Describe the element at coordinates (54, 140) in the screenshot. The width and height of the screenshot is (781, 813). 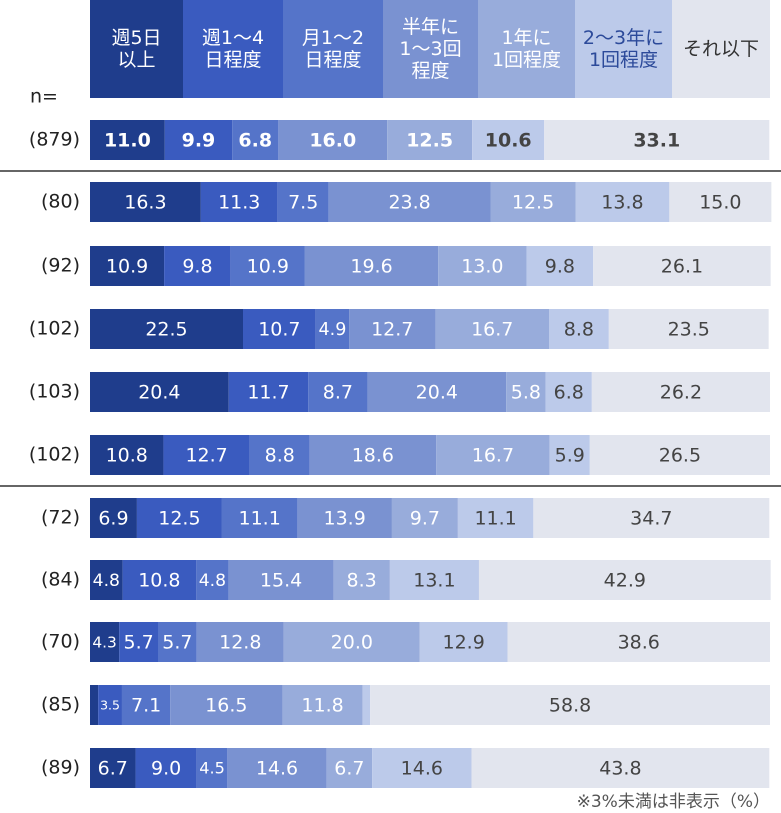
I see `row-label: (879)` at that location.